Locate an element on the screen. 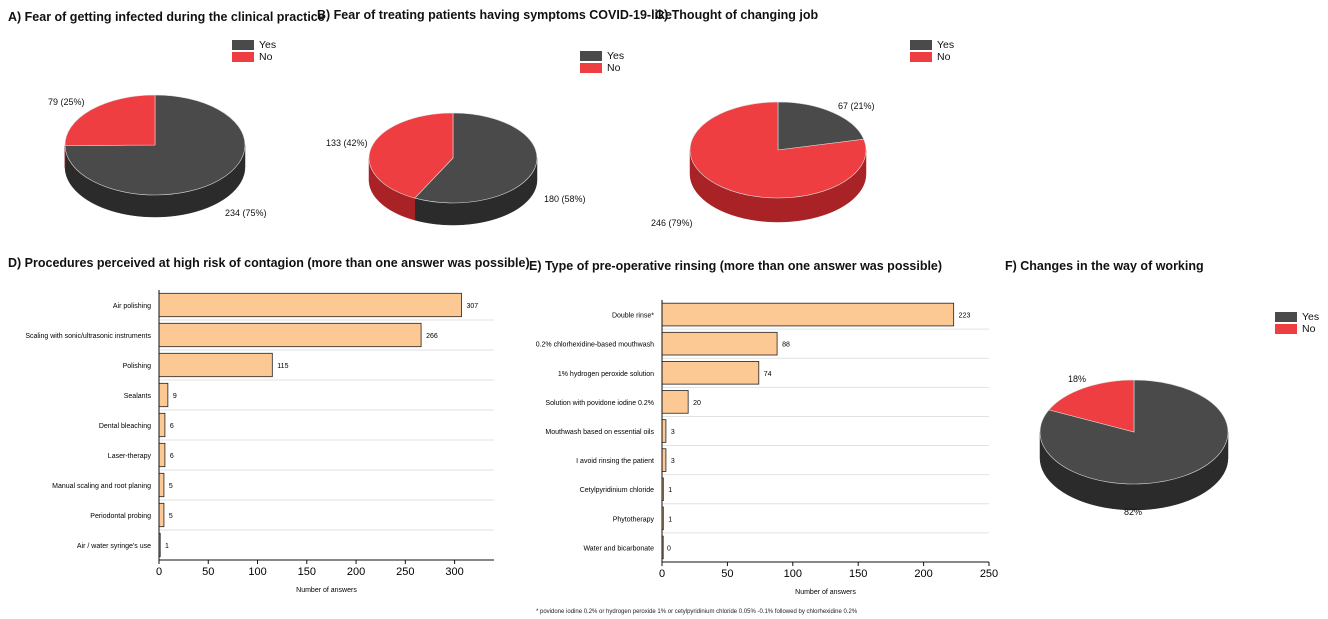 This screenshot has height=619, width=1328. data-label: 0 is located at coordinates (669, 548).